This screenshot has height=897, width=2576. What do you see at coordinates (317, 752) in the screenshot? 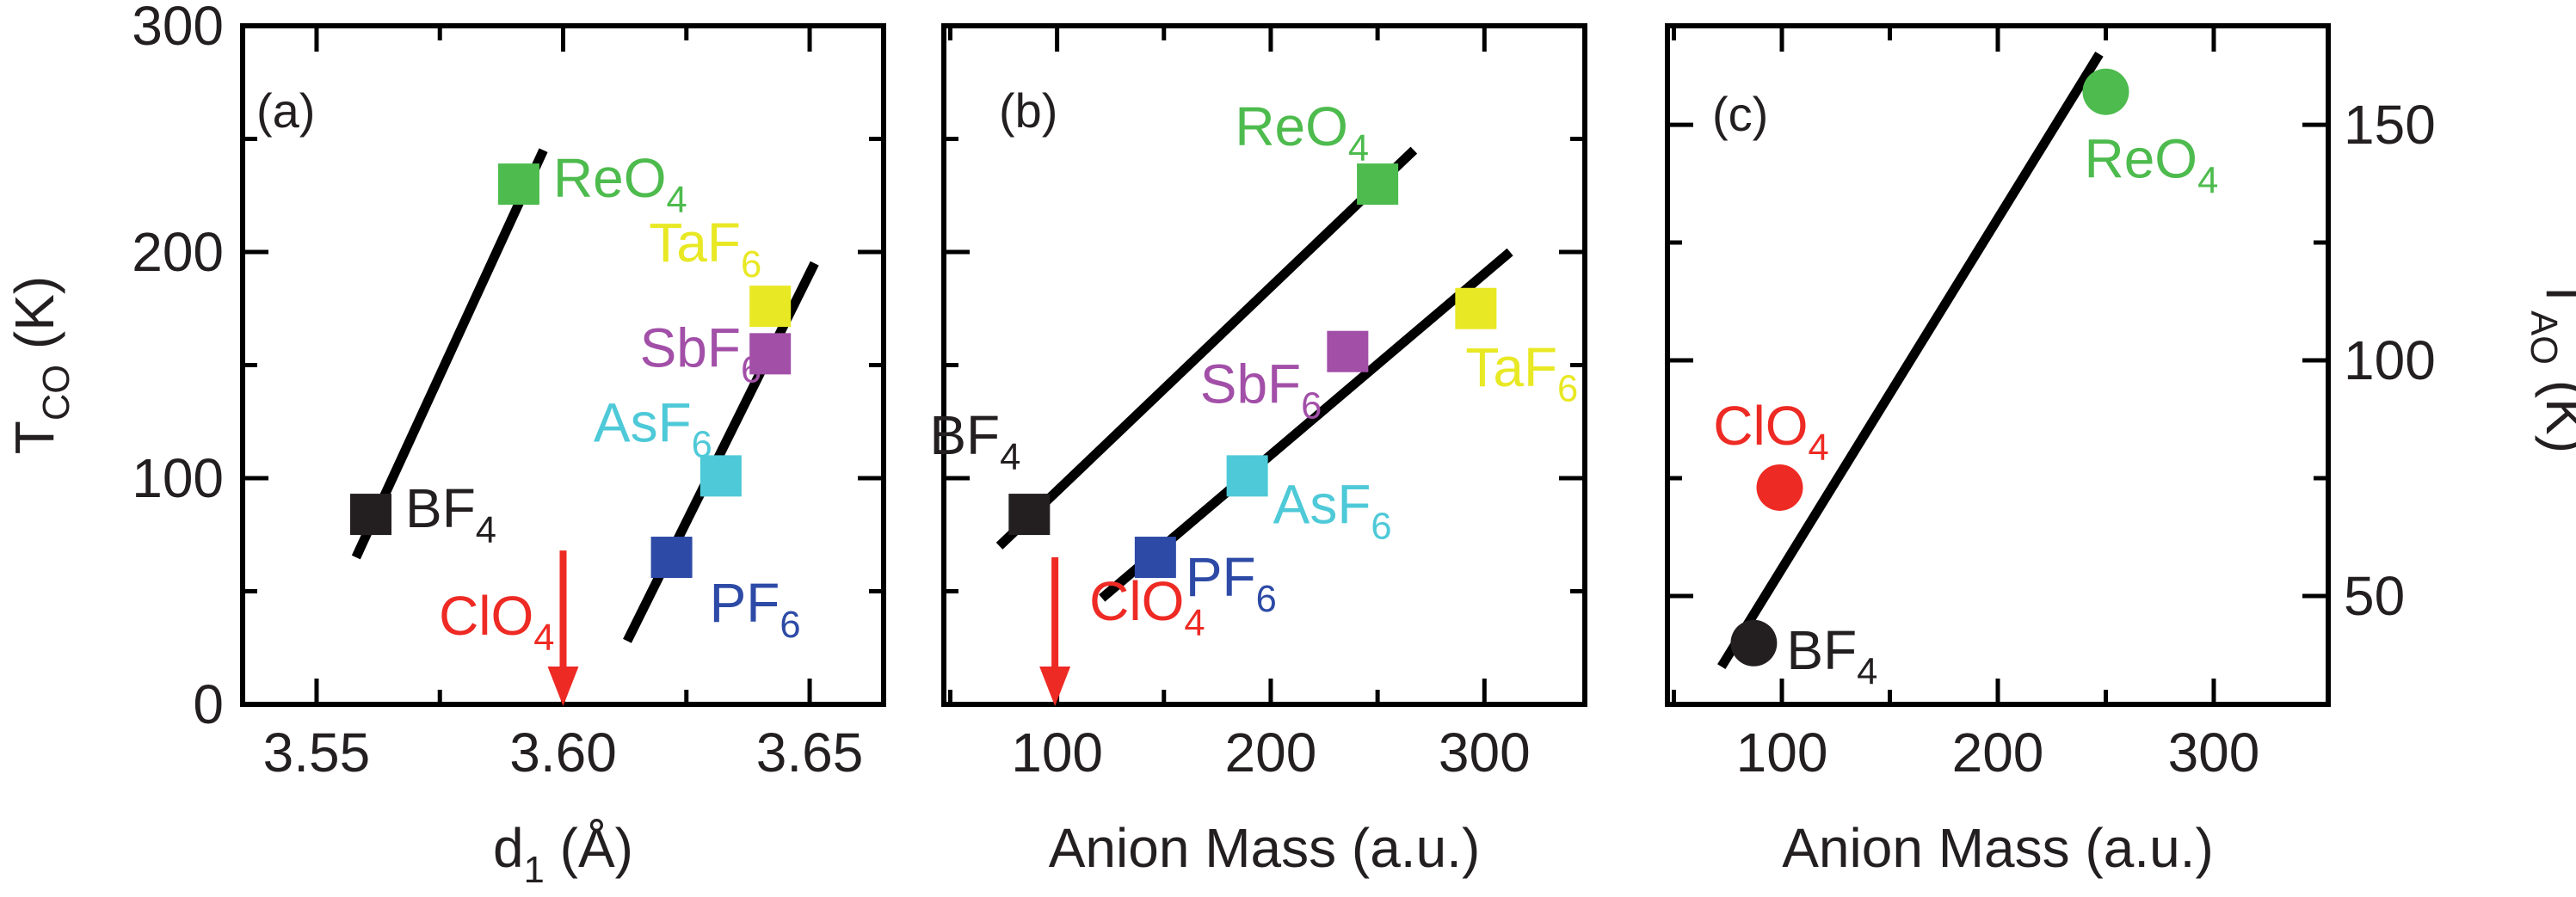
I see `x-tick-label: 3.55` at bounding box center [317, 752].